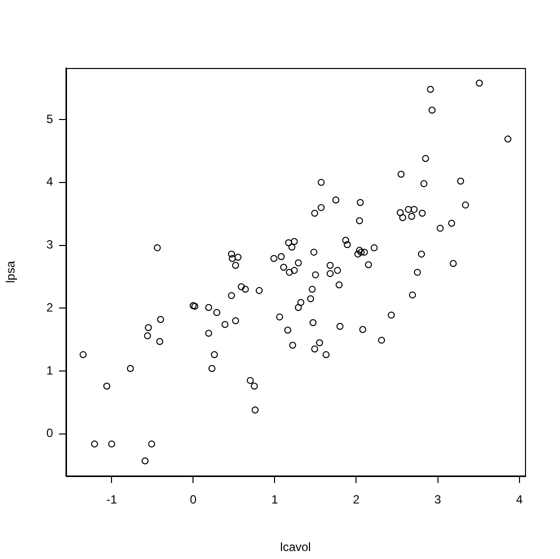  What do you see at coordinates (50, 181) in the screenshot?
I see `y-tick-label: 4` at bounding box center [50, 181].